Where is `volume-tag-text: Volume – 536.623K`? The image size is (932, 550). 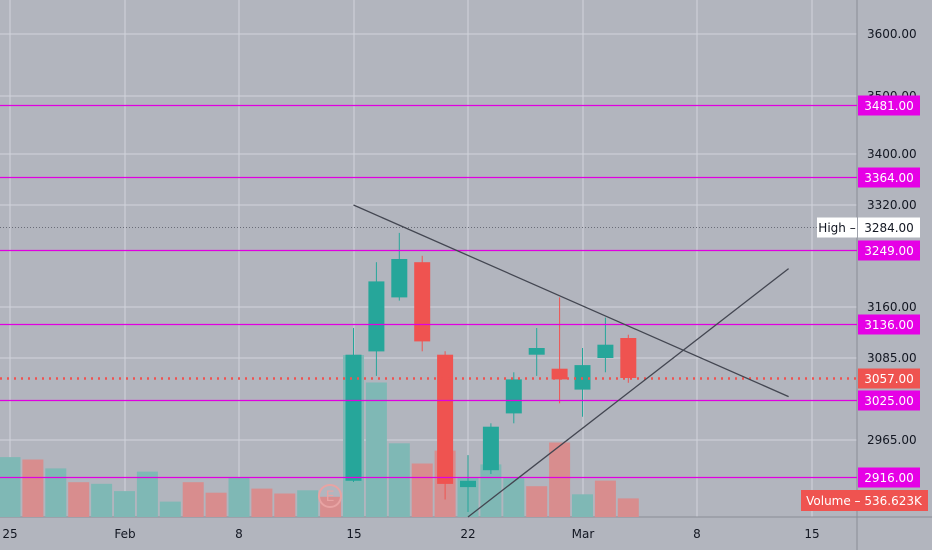 volume-tag-text: Volume – 536.623K is located at coordinates (864, 501).